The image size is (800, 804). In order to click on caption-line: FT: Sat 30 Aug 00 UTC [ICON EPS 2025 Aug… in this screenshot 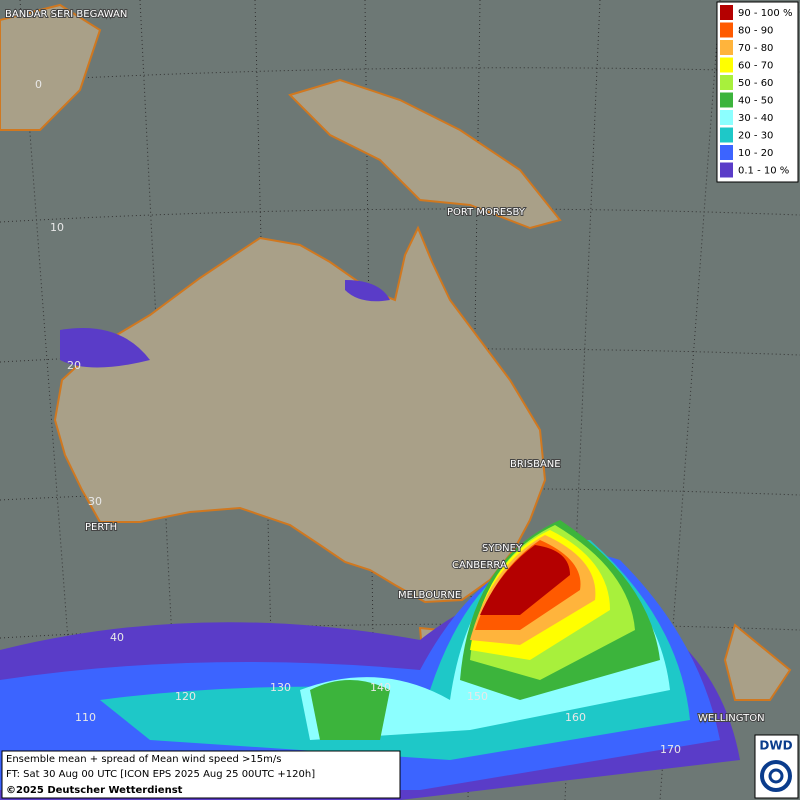, I will do `click(160, 774)`.